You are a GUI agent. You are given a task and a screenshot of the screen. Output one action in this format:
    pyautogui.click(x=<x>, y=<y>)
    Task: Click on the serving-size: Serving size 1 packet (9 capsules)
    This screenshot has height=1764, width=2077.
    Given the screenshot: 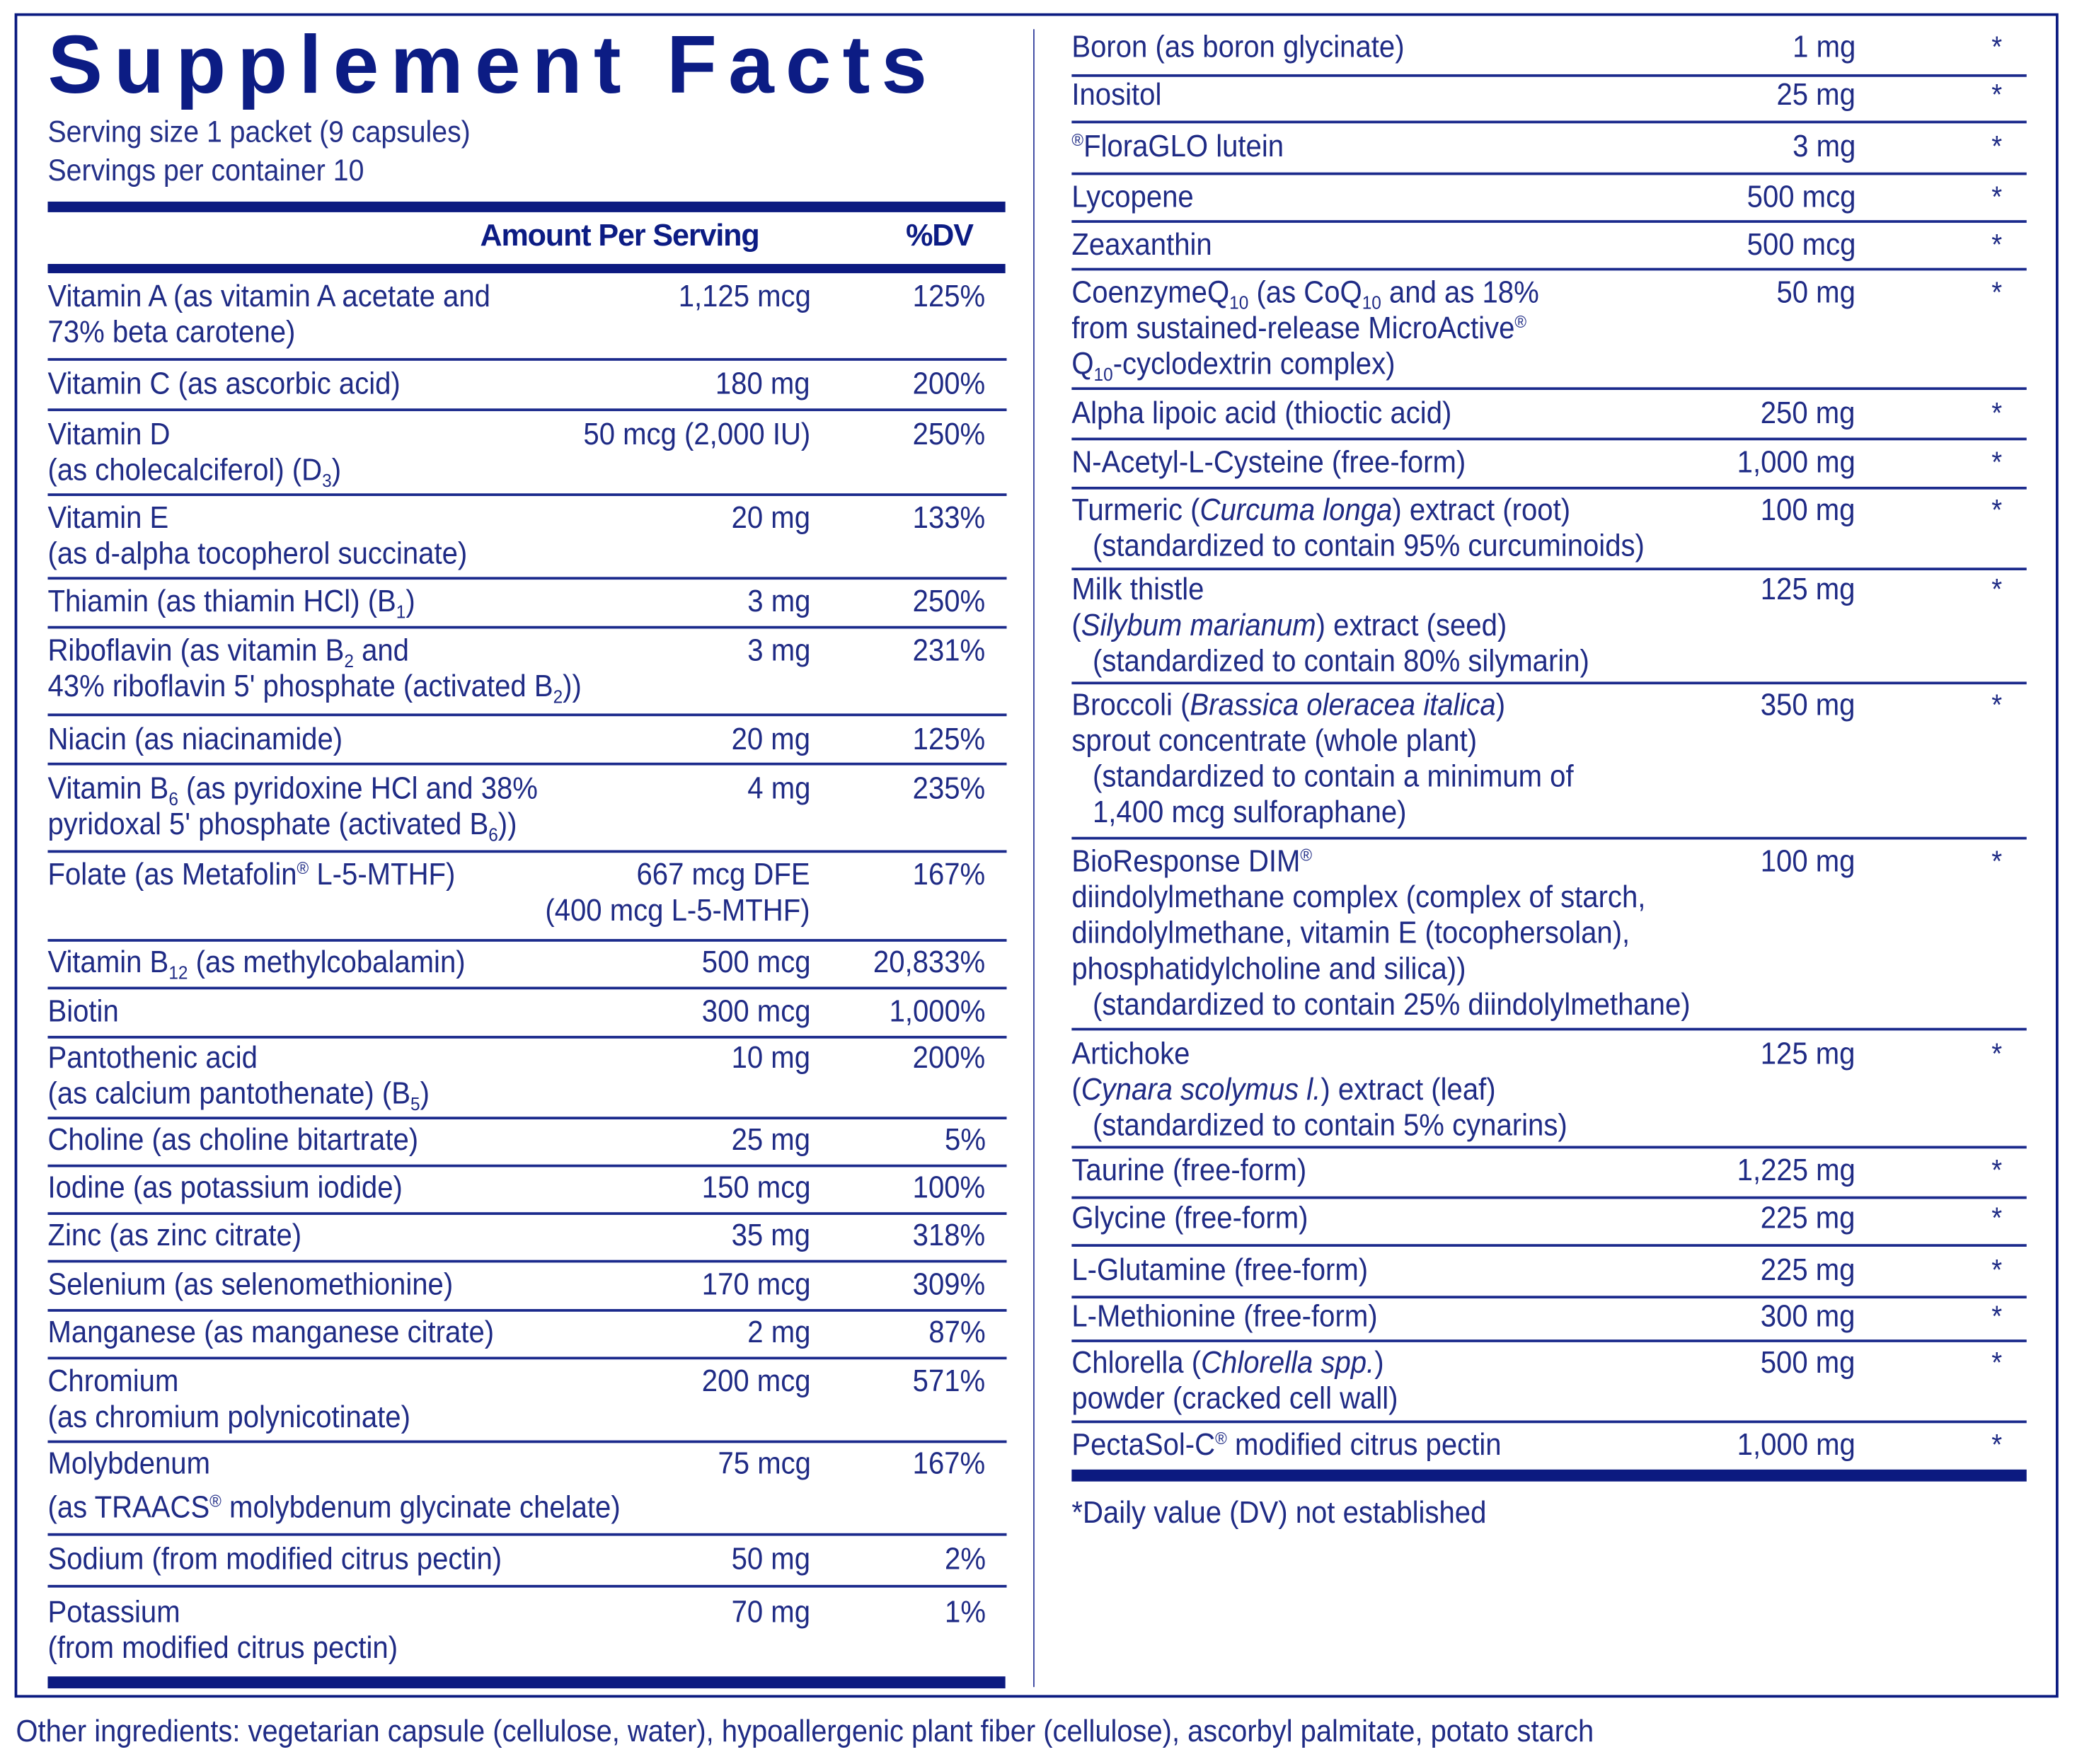 What is the action you would take?
    pyautogui.click(x=259, y=132)
    